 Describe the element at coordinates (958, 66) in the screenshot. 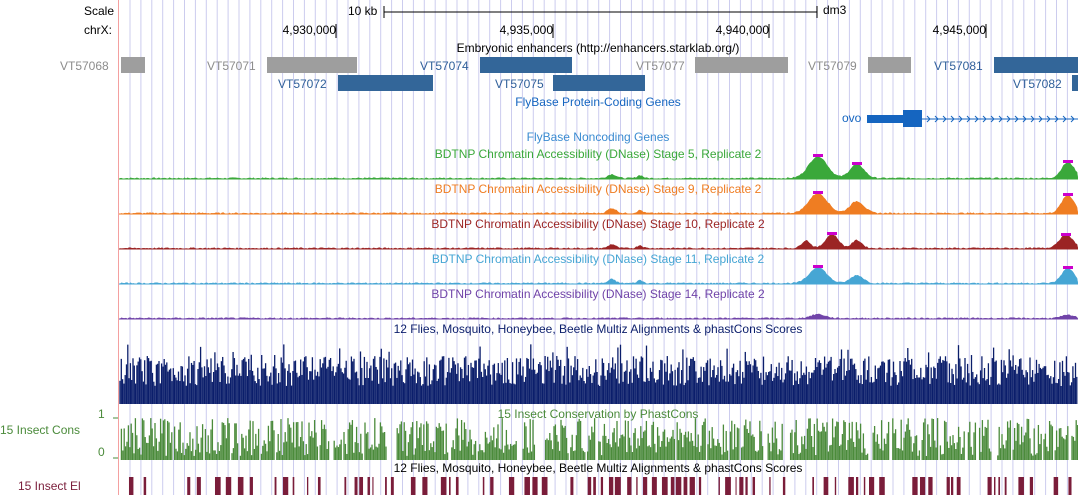

I see `enhancer-label: VT57081` at that location.